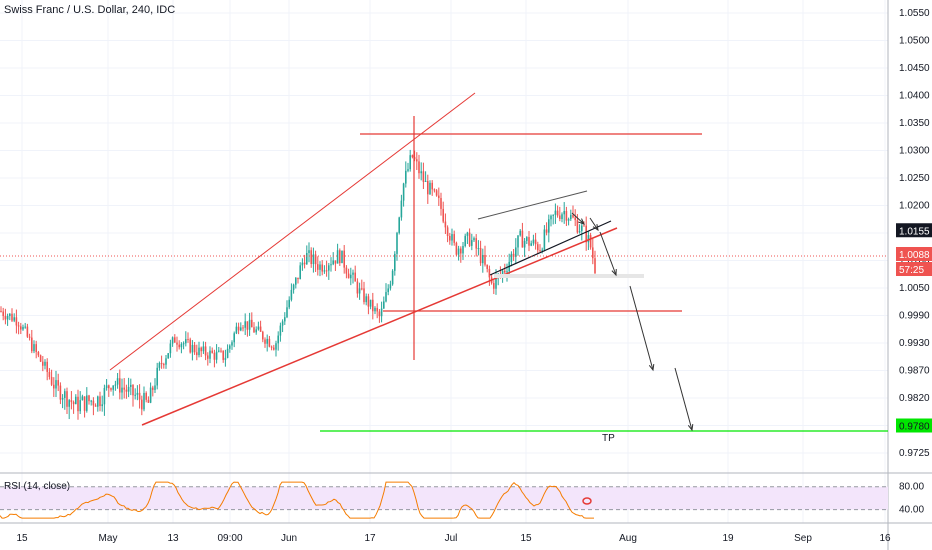 This screenshot has width=932, height=550. What do you see at coordinates (914, 68) in the screenshot?
I see `price-tick-label: 1.0450` at bounding box center [914, 68].